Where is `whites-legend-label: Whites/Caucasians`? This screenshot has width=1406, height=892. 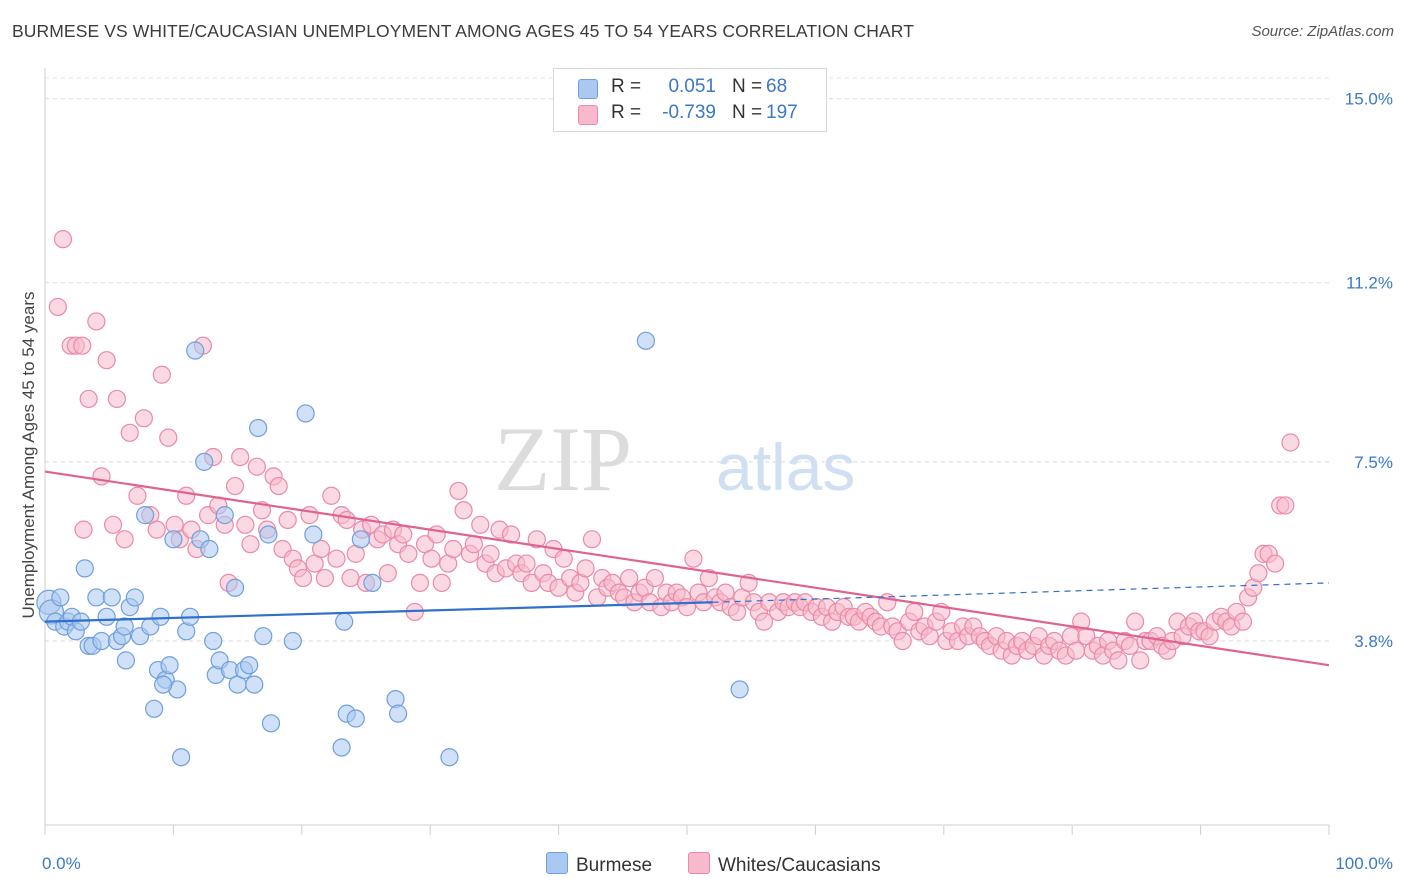
whites-legend-label: Whites/Caucasians is located at coordinates (799, 865).